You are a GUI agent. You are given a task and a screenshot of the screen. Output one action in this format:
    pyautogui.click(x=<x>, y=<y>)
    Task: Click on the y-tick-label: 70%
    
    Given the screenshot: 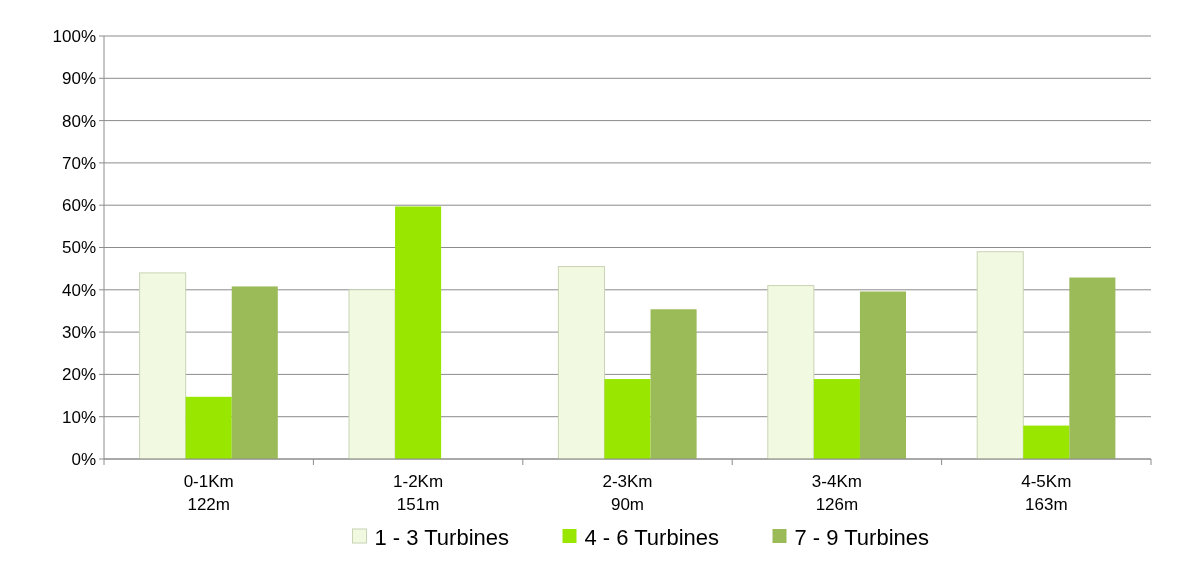 What is the action you would take?
    pyautogui.click(x=78, y=163)
    